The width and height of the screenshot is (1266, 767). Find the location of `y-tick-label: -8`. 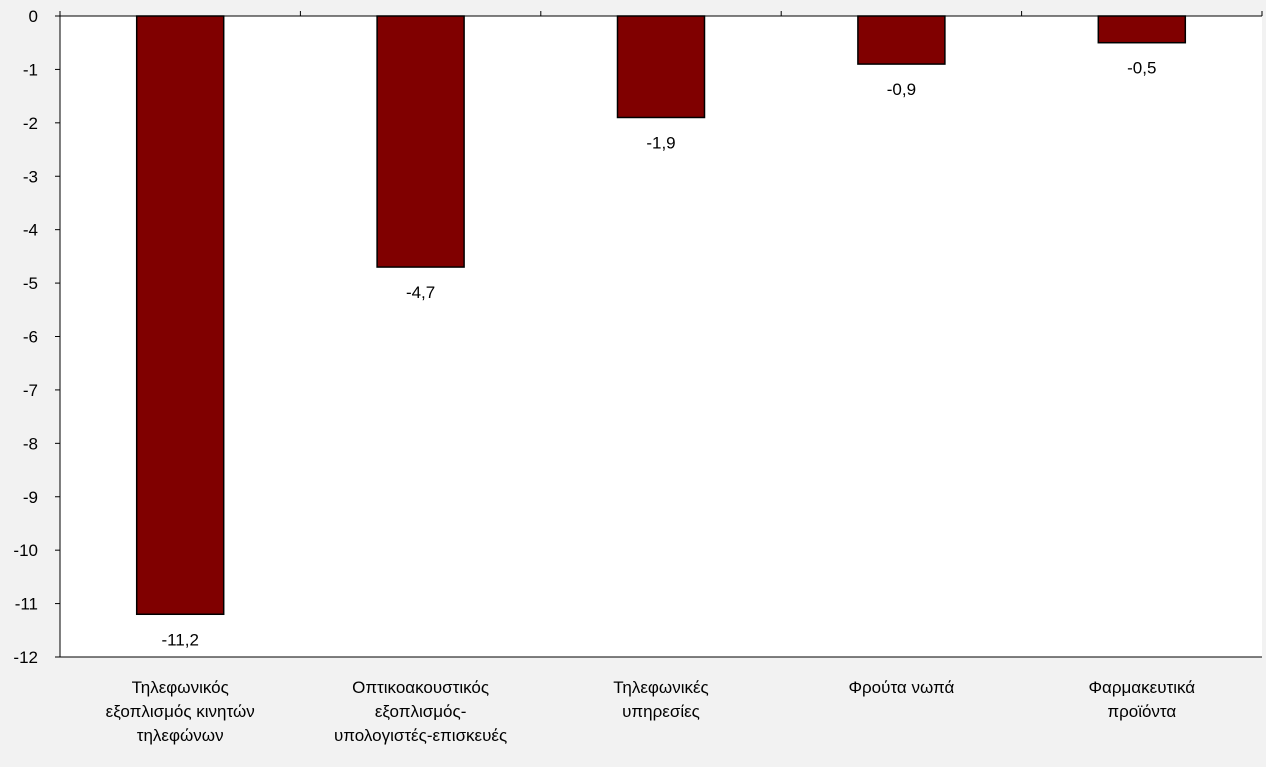

y-tick-label: -8 is located at coordinates (30, 443).